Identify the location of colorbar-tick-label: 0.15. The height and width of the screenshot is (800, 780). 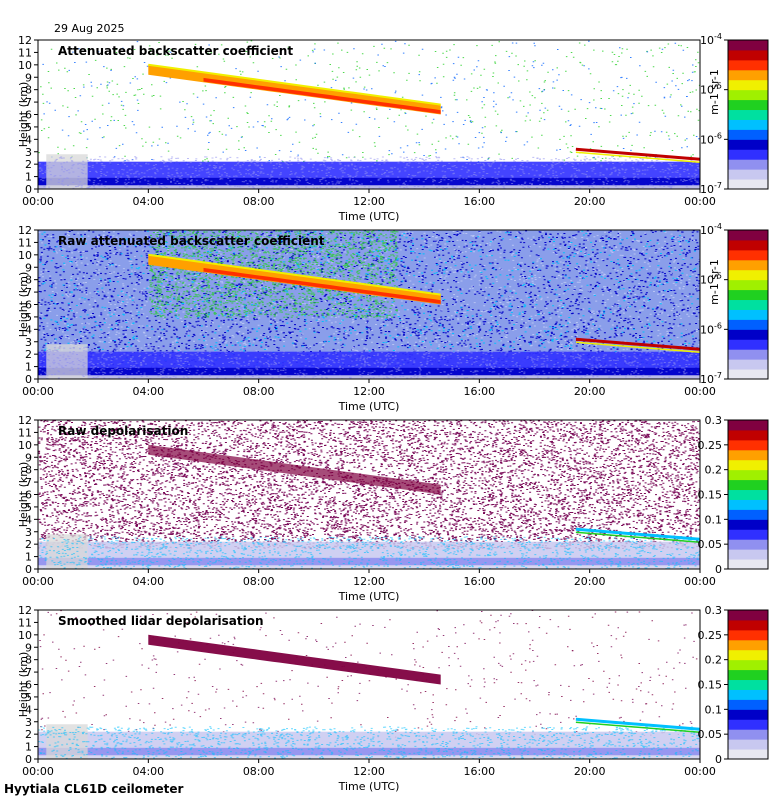
(710, 495).